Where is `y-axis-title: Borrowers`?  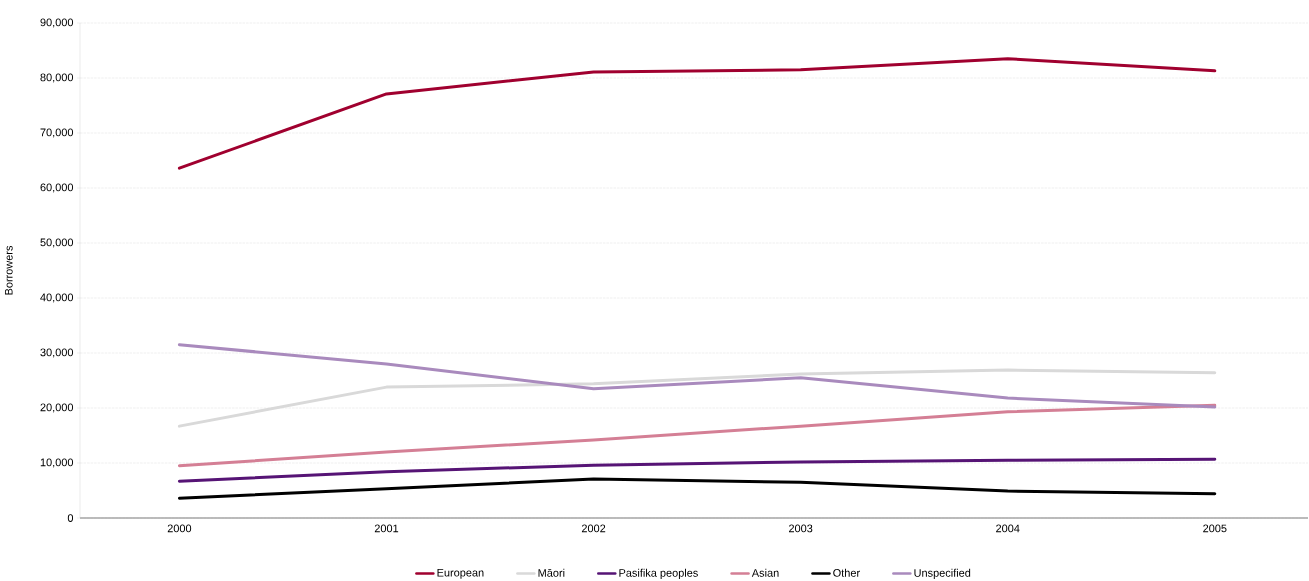 y-axis-title: Borrowers is located at coordinates (8, 270).